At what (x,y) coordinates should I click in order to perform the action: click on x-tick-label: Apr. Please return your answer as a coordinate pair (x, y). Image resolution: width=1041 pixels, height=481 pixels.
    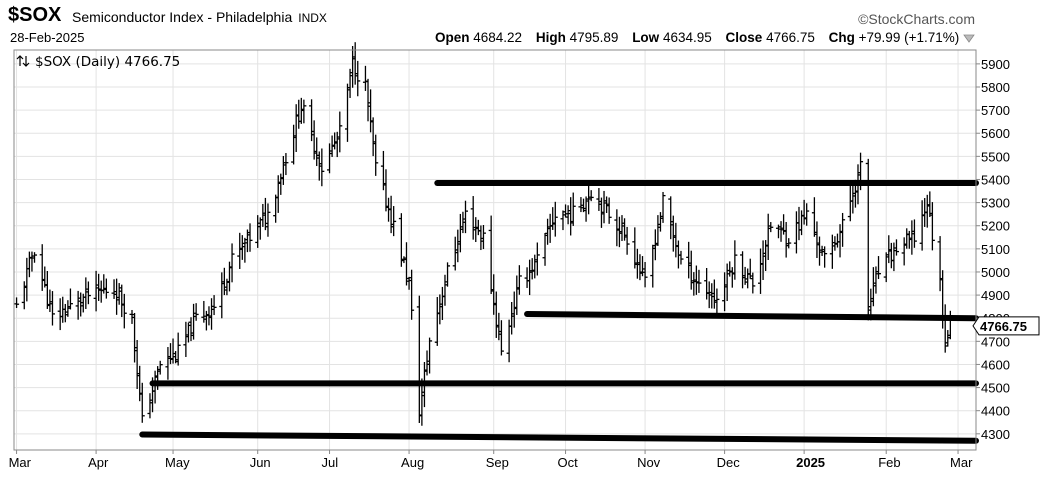
    Looking at the image, I should click on (98, 462).